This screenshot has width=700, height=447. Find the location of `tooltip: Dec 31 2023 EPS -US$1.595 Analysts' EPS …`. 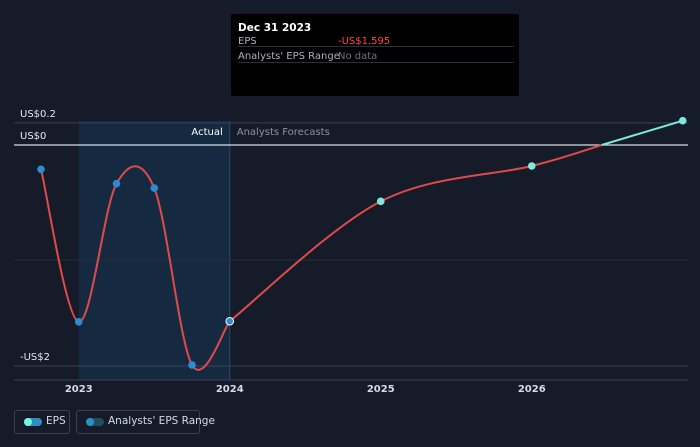

tooltip: Dec 31 2023 EPS -US$1.595 Analysts' EPS … is located at coordinates (375, 55).